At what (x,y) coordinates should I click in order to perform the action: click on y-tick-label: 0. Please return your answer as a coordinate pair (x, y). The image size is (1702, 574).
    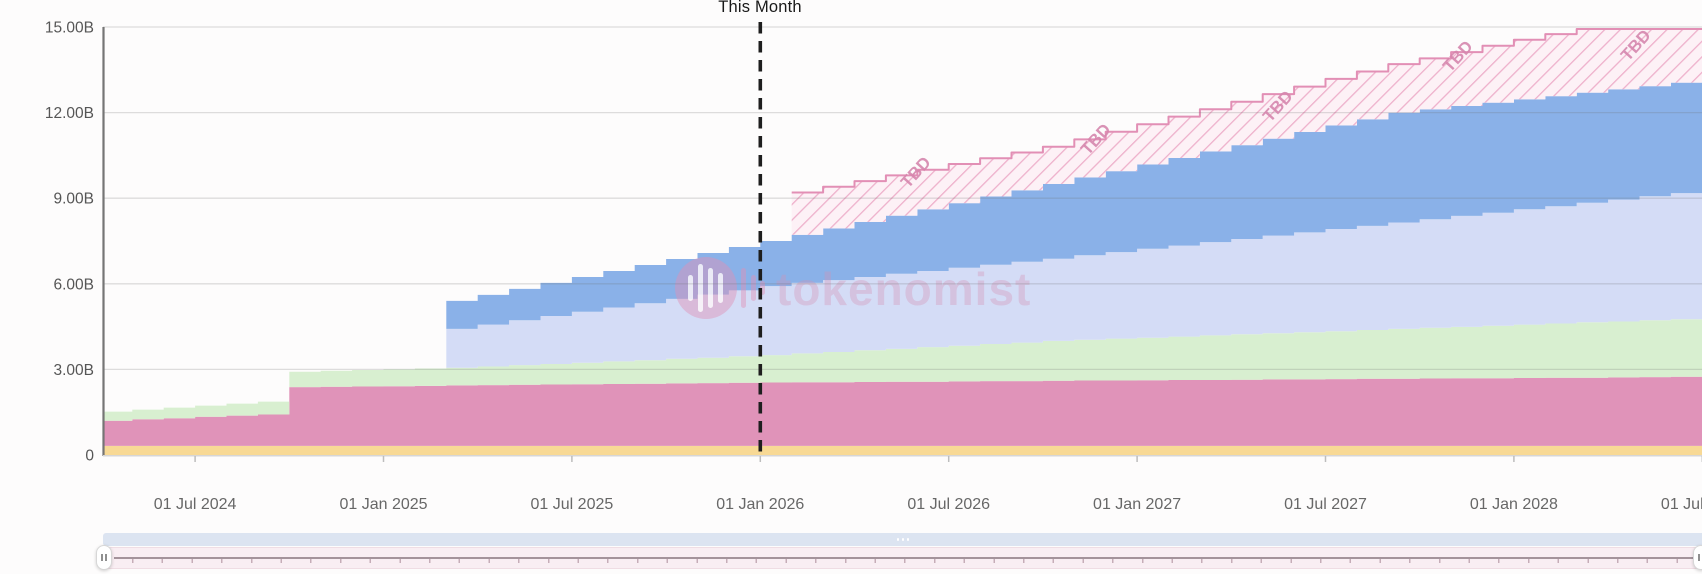
    Looking at the image, I should click on (89, 456).